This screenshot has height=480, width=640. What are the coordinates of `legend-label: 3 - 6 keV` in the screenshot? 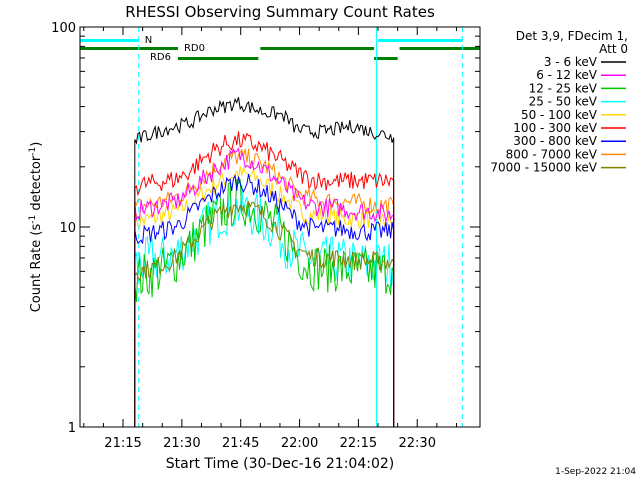 It's located at (571, 62).